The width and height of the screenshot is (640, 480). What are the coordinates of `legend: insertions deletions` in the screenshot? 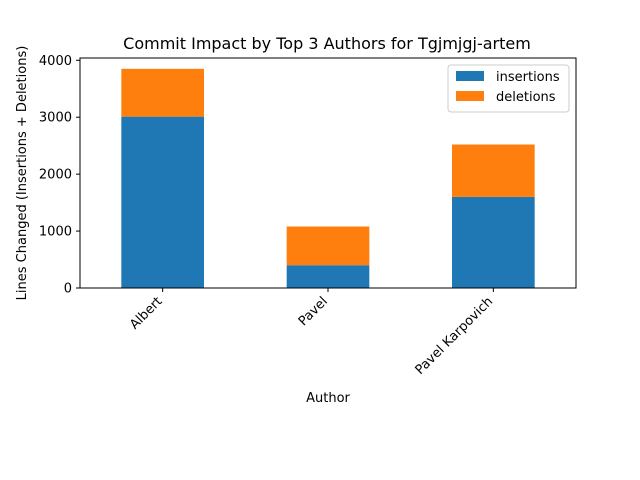 It's located at (508, 88).